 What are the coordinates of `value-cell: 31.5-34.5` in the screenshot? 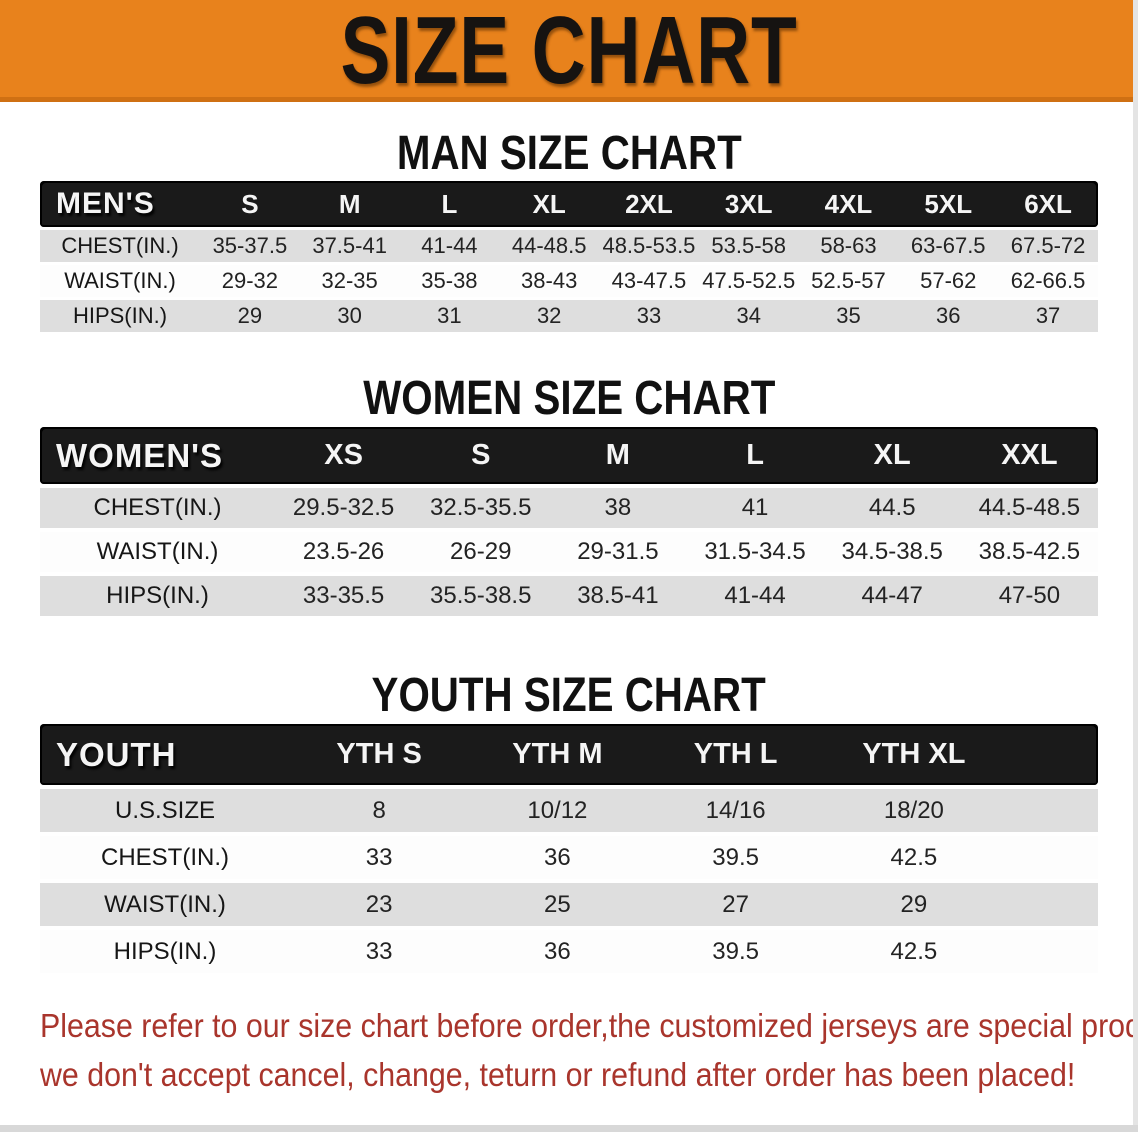 It's located at (755, 552).